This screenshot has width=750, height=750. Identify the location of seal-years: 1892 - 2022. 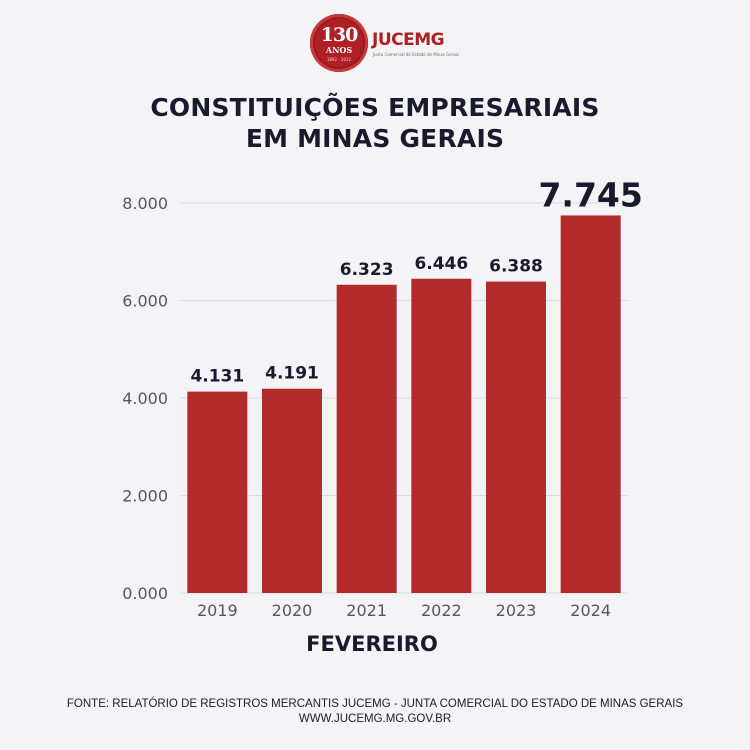
(339, 59).